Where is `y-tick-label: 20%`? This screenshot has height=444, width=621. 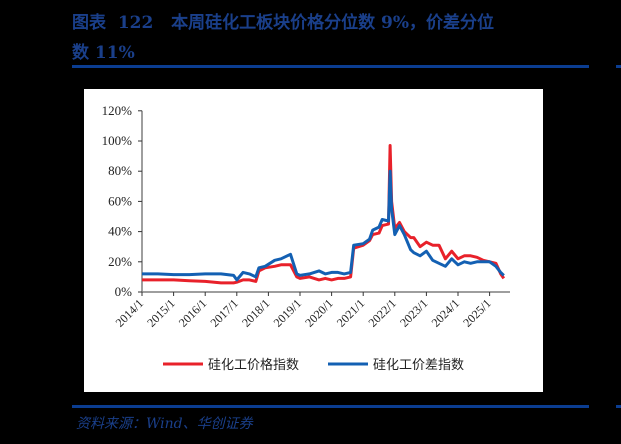
y-tick-label: 20% is located at coordinates (120, 261).